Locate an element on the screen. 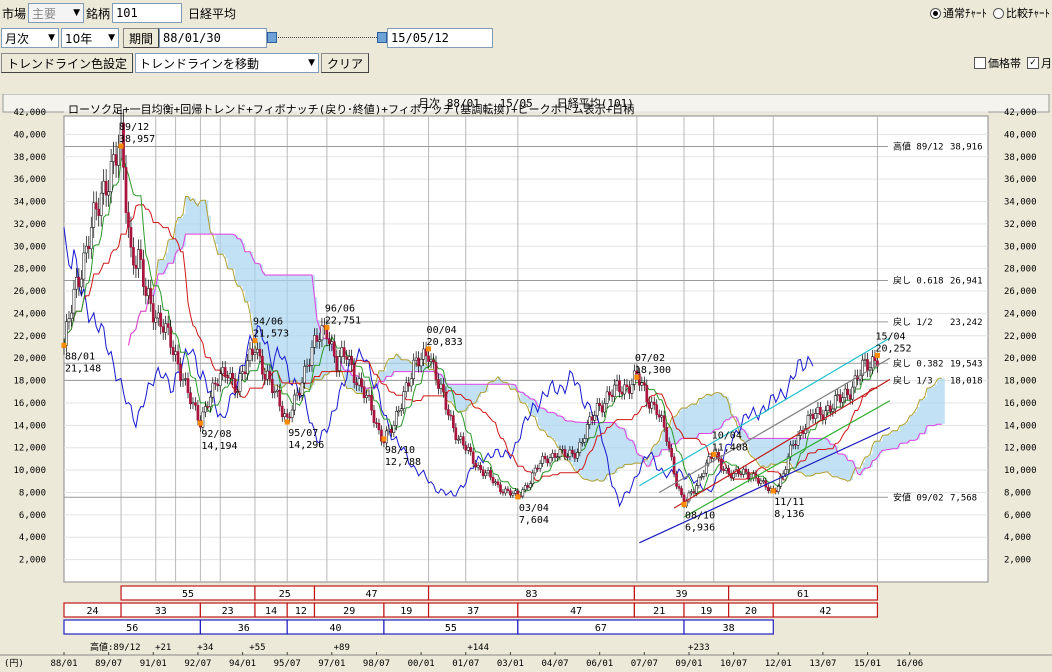 This screenshot has width=1052, height=672. span-select: 10年 ▼ is located at coordinates (90, 38).